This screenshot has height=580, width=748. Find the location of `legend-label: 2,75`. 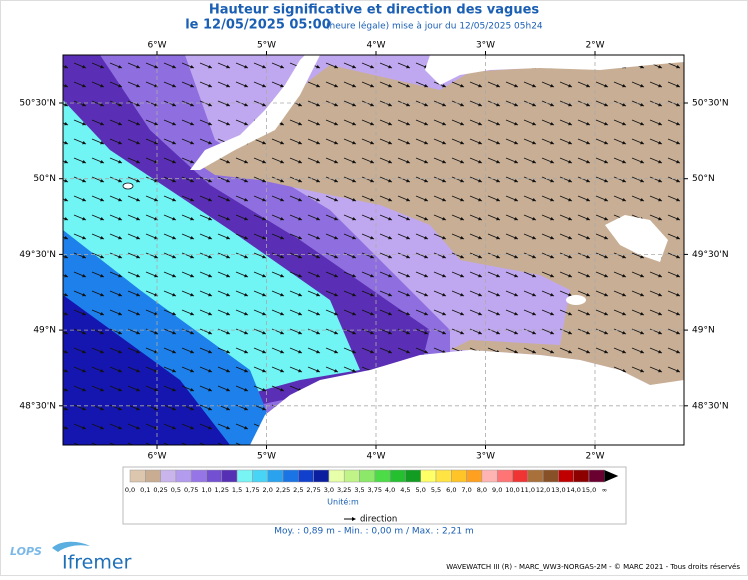

legend-label: 2,75 is located at coordinates (313, 490).